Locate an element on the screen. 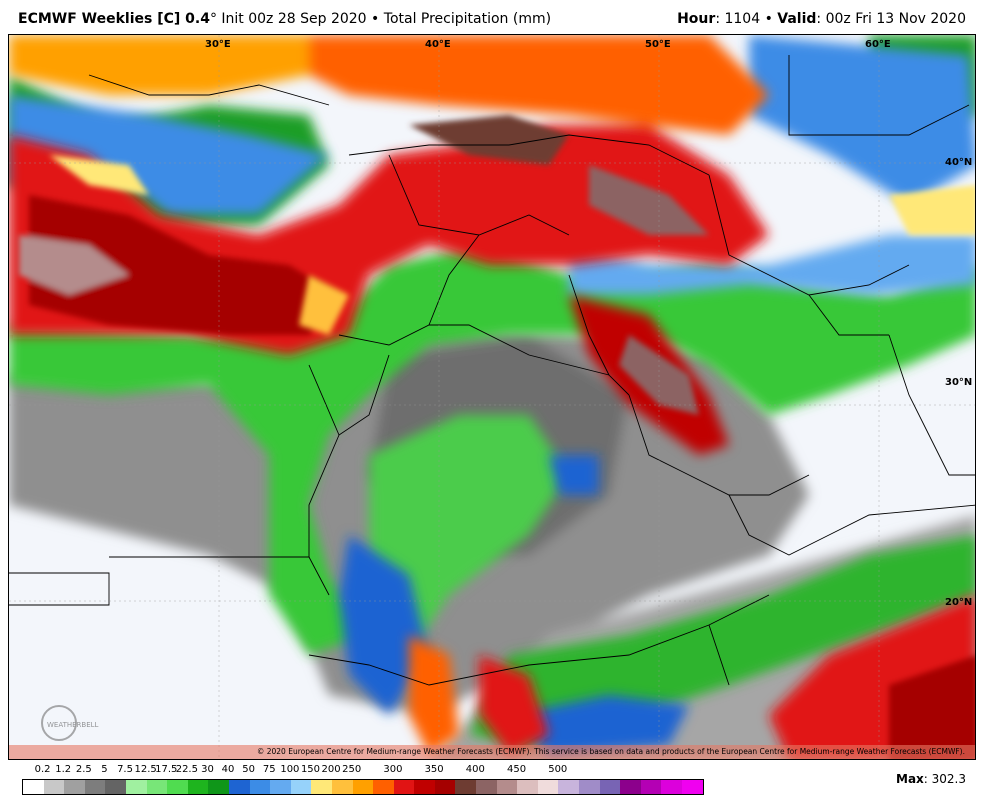  colorbar-label: 50 is located at coordinates (249, 769).